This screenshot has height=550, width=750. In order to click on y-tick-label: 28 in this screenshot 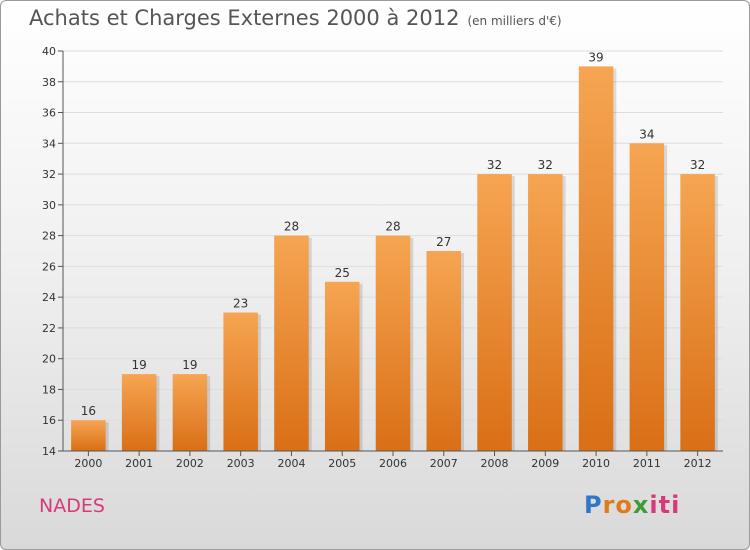, I will do `click(49, 236)`.